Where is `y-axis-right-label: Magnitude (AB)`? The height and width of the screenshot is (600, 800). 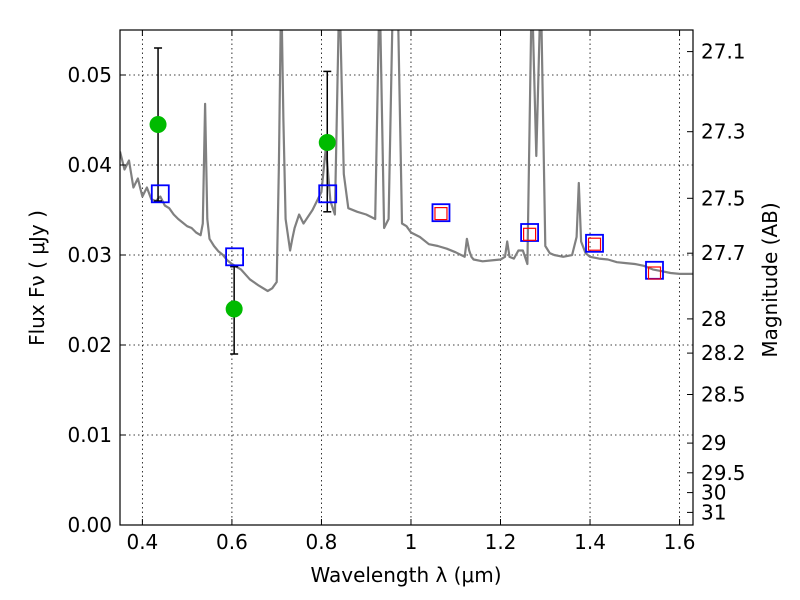 y-axis-right-label: Magnitude (AB) is located at coordinates (770, 279).